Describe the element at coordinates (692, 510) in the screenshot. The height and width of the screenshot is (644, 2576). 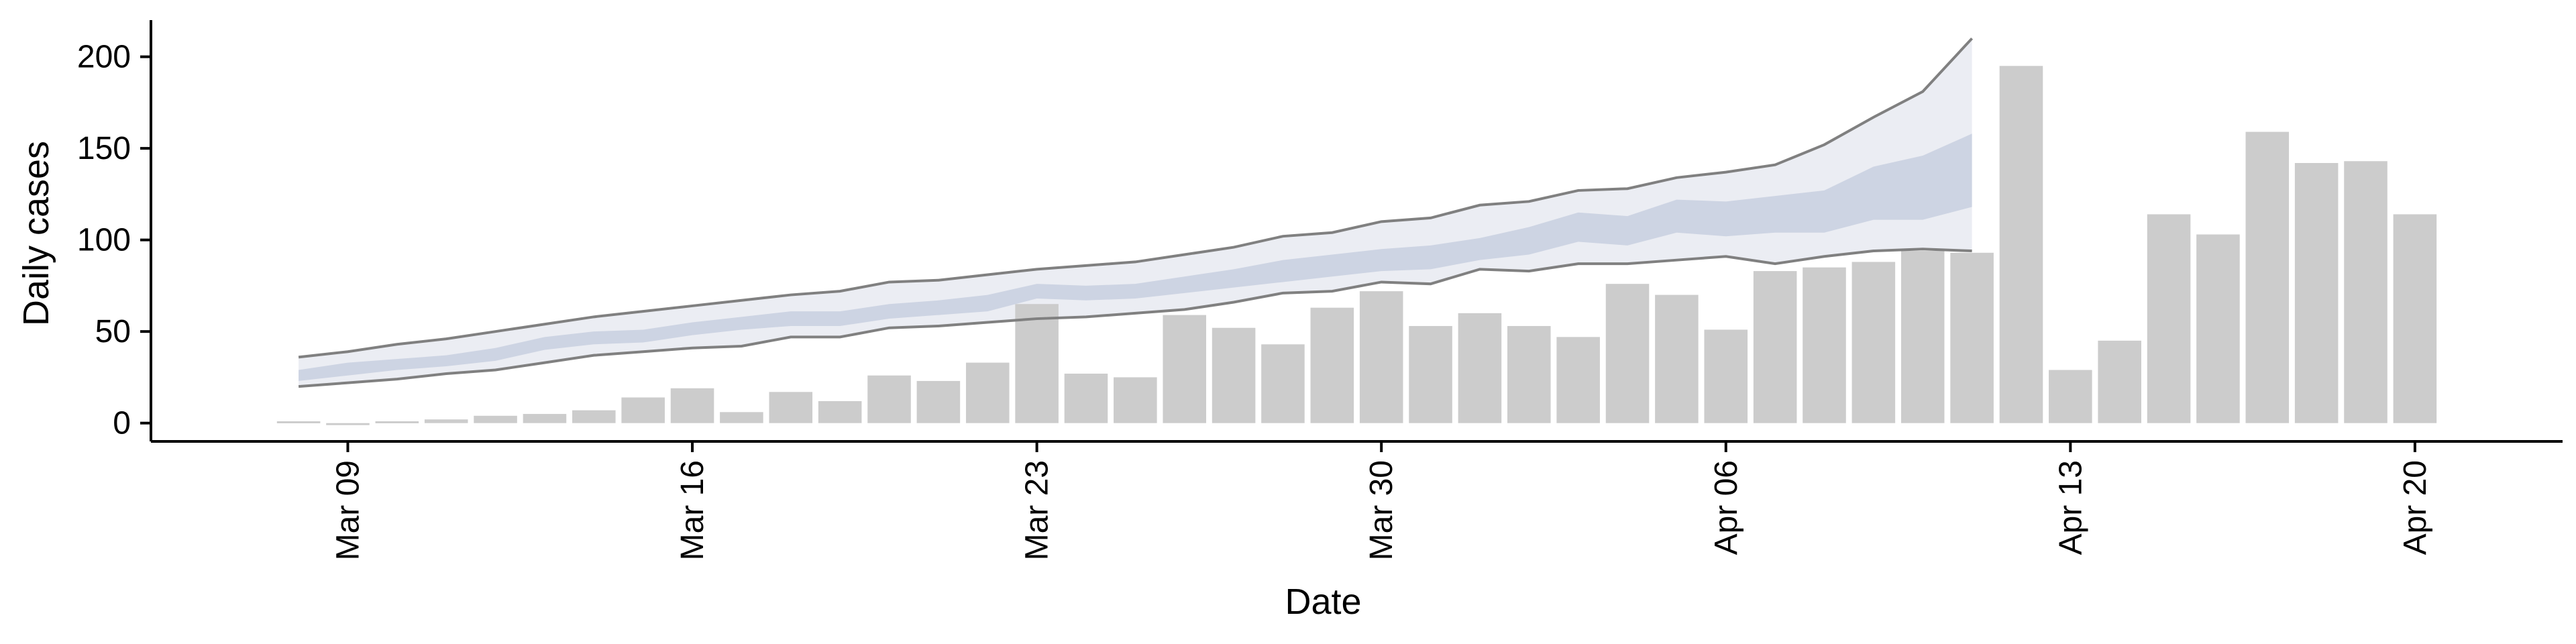
I see `x-tick-label: Mar 16` at that location.